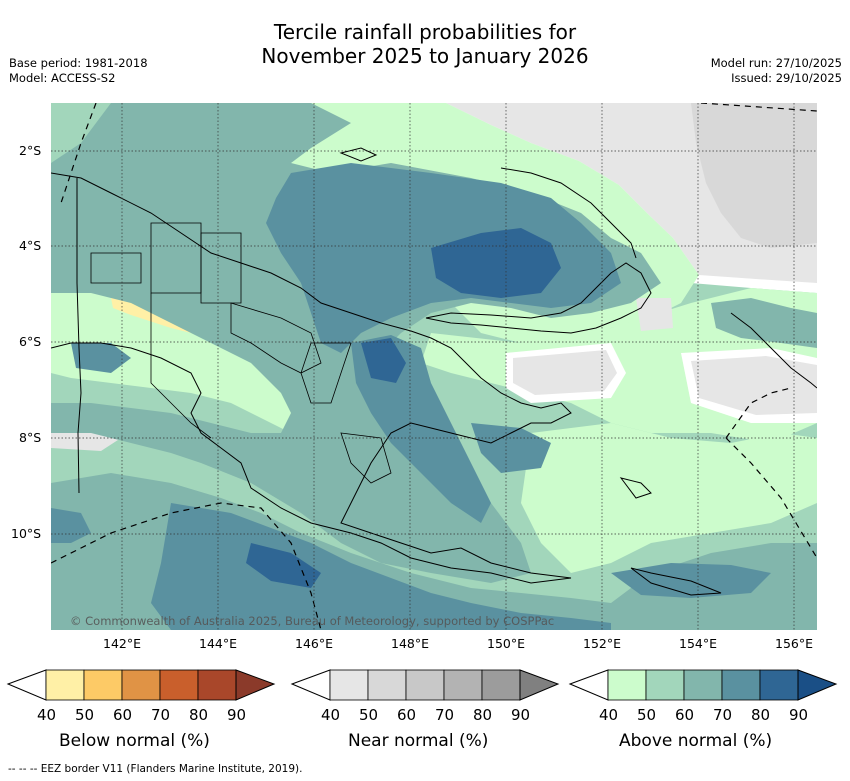 The image size is (850, 781). Describe the element at coordinates (794, 643) in the screenshot. I see `lon-label: 156°E` at that location.